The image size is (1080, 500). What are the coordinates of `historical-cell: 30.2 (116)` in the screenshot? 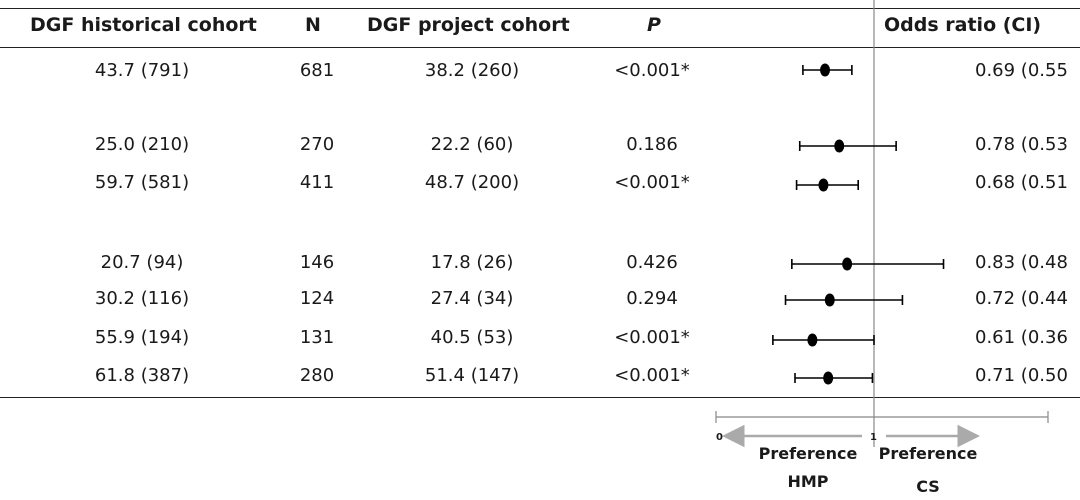 It's located at (142, 298).